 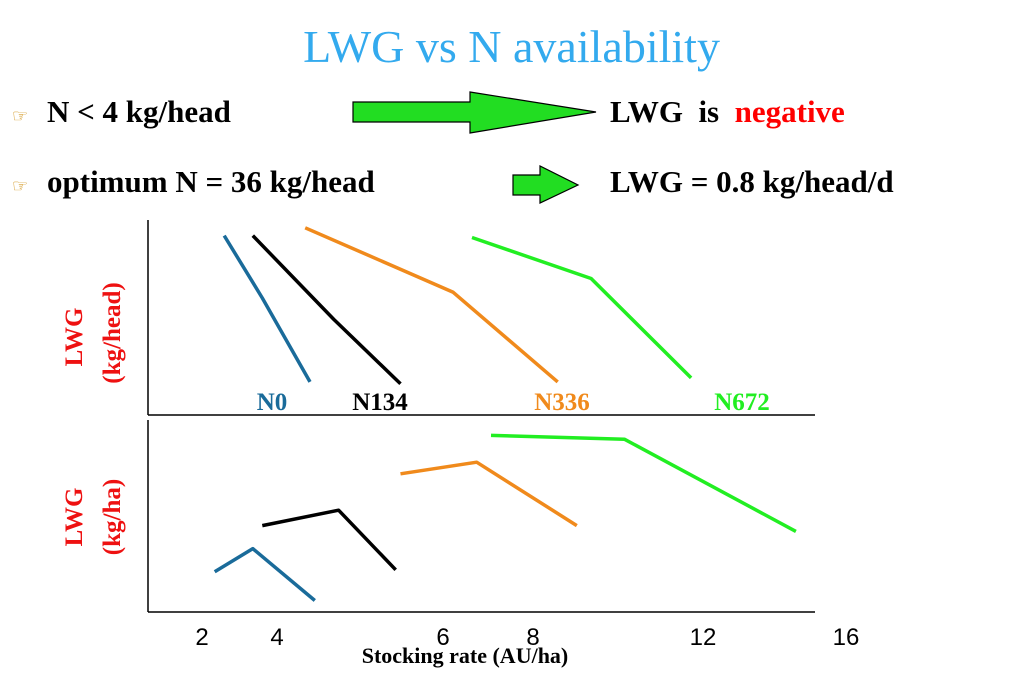 I want to click on series-label-n336: N336, so click(x=562, y=402).